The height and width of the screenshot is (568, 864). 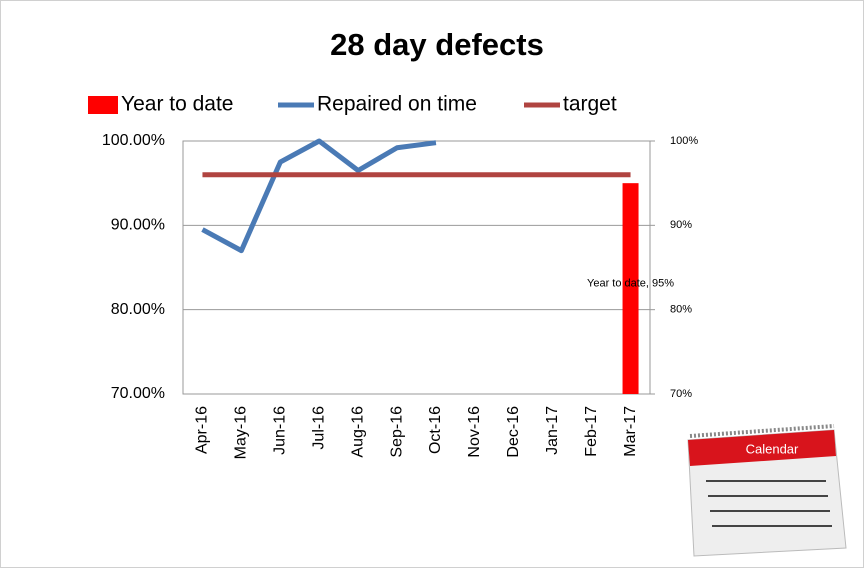 What do you see at coordinates (177, 104) in the screenshot?
I see `legend-label: Year to date` at bounding box center [177, 104].